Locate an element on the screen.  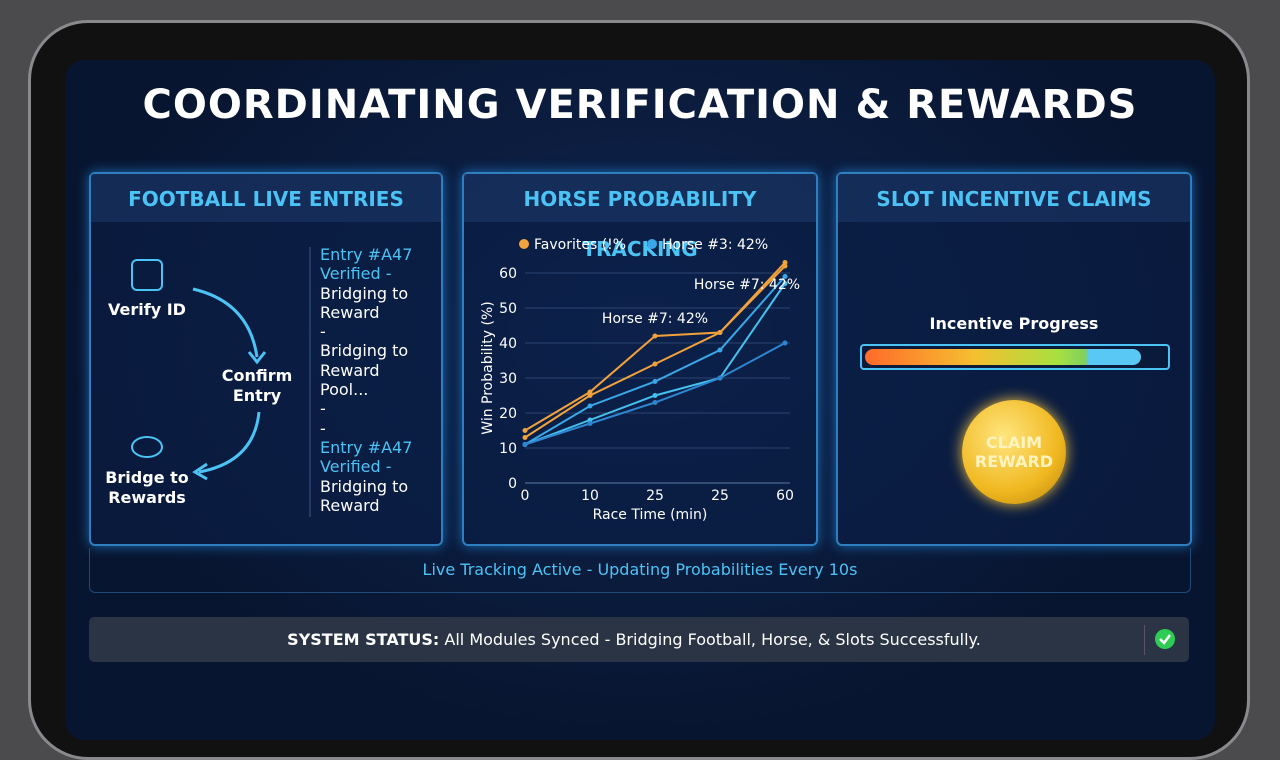
y-tick-label: 60 is located at coordinates (508, 274).